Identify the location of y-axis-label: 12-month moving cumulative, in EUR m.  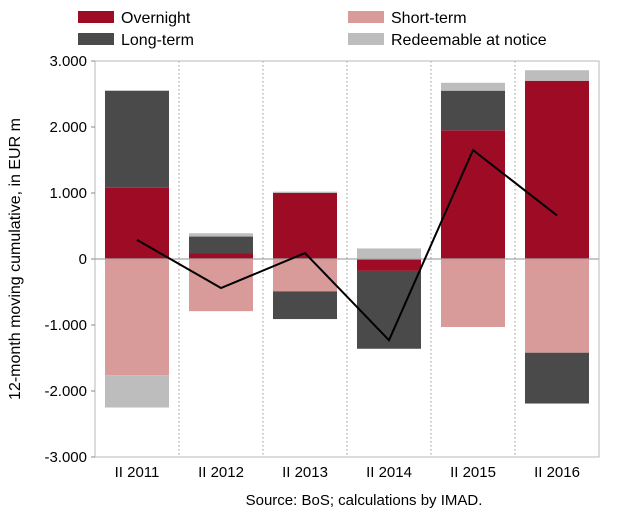
(15, 259).